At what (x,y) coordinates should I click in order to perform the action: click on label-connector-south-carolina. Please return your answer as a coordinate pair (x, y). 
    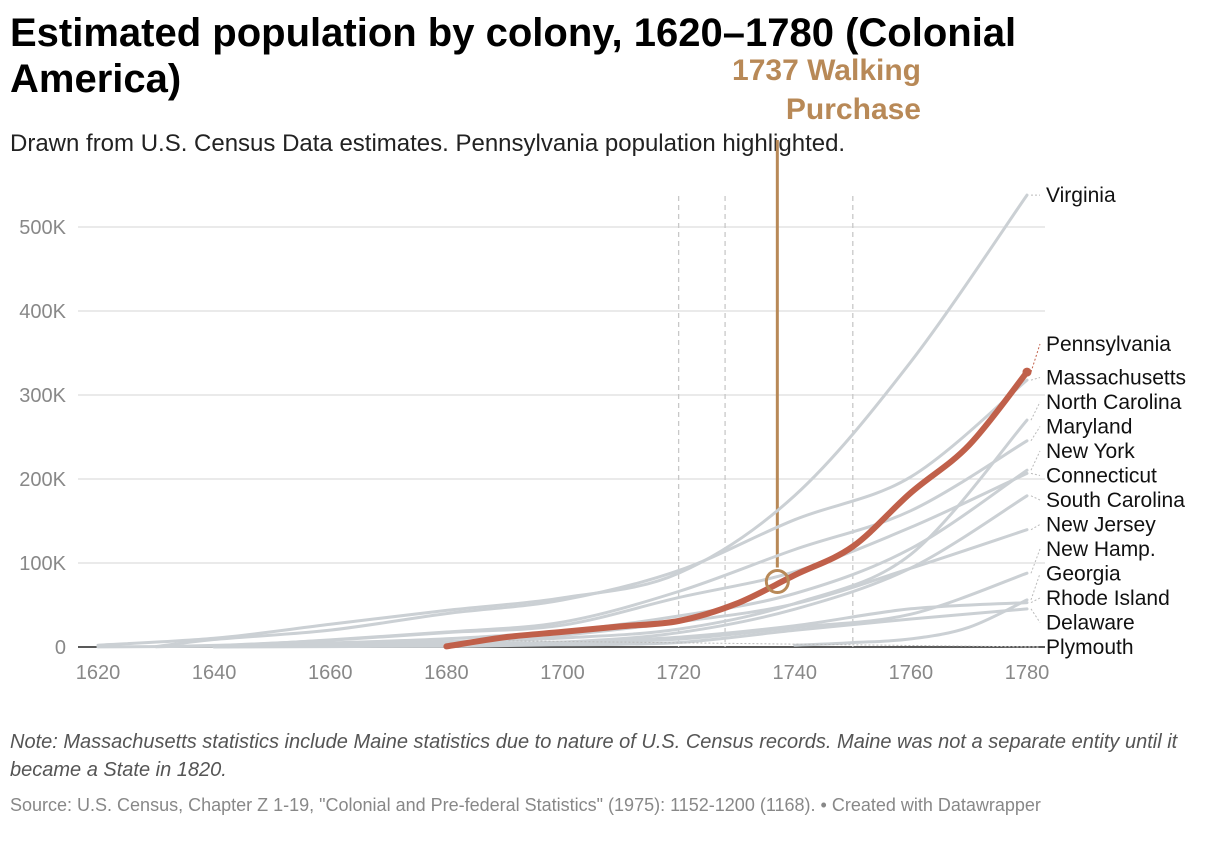
    Looking at the image, I should click on (1035, 498).